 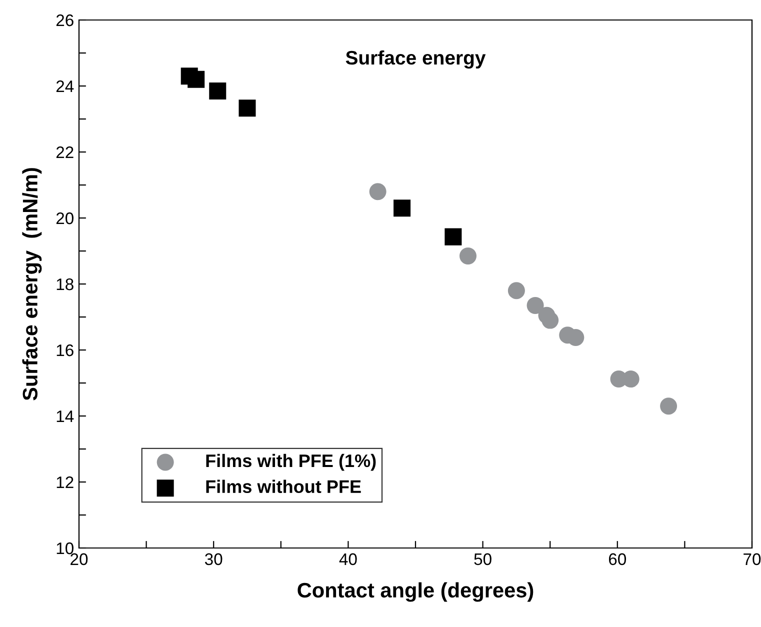 What do you see at coordinates (65, 86) in the screenshot?
I see `y-tick-label: 24` at bounding box center [65, 86].